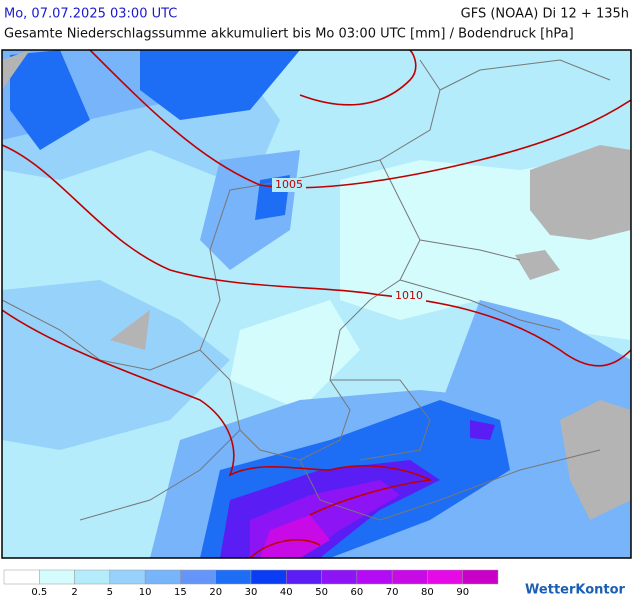 Image resolution: width=633 pixels, height=604 pixels. What do you see at coordinates (575, 590) in the screenshot?
I see `logo: WetterKontor` at bounding box center [575, 590].